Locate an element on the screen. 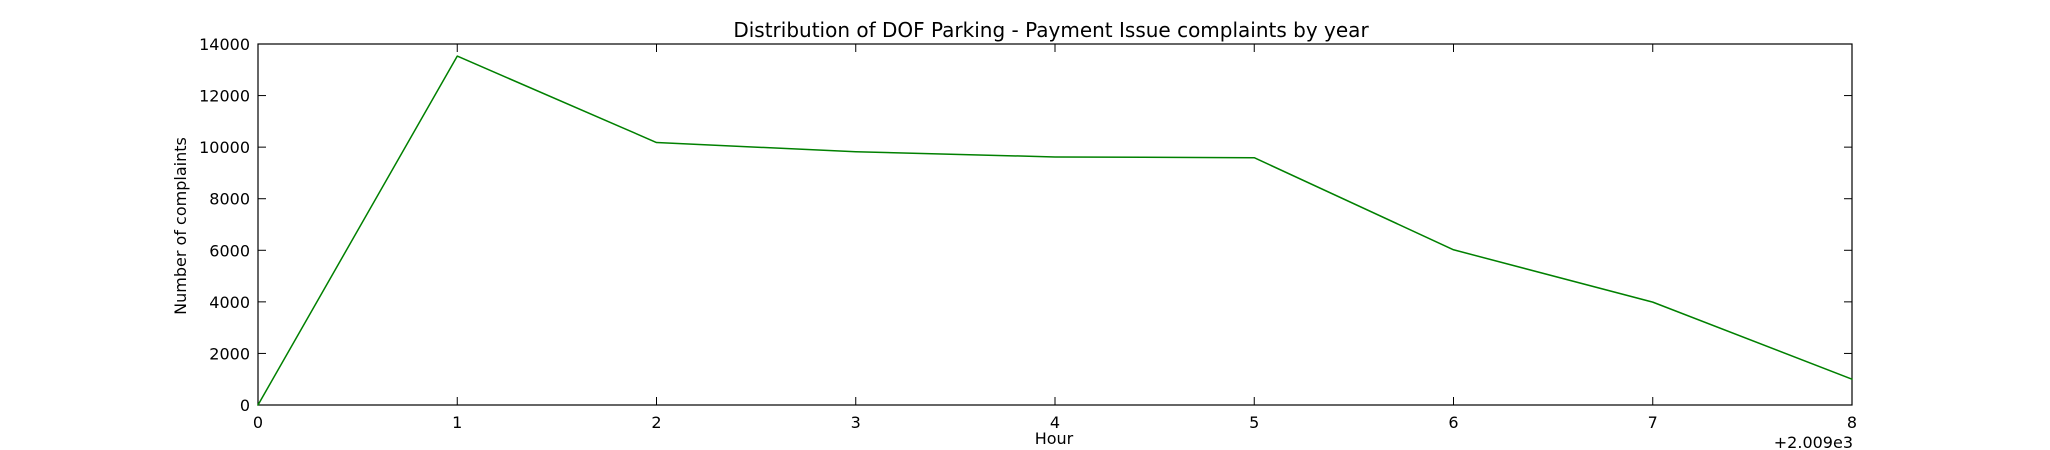 Image resolution: width=2050 pixels, height=450 pixels. y-tick-label: 12000 is located at coordinates (224, 96).